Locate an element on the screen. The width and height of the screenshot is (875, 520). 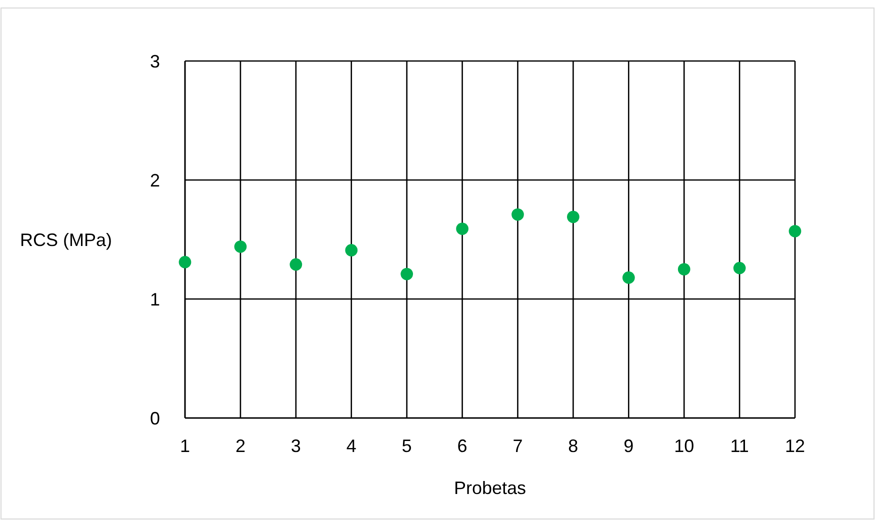
x-tick-label: 1 is located at coordinates (185, 446).